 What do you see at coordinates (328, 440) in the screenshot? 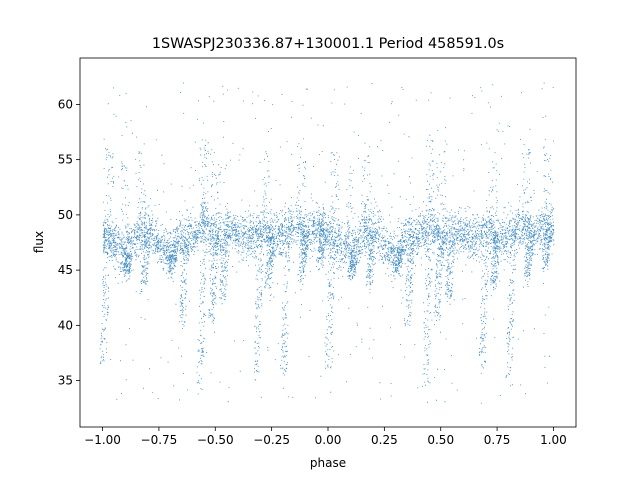
I see `x-tick-label: 0.00` at bounding box center [328, 440].